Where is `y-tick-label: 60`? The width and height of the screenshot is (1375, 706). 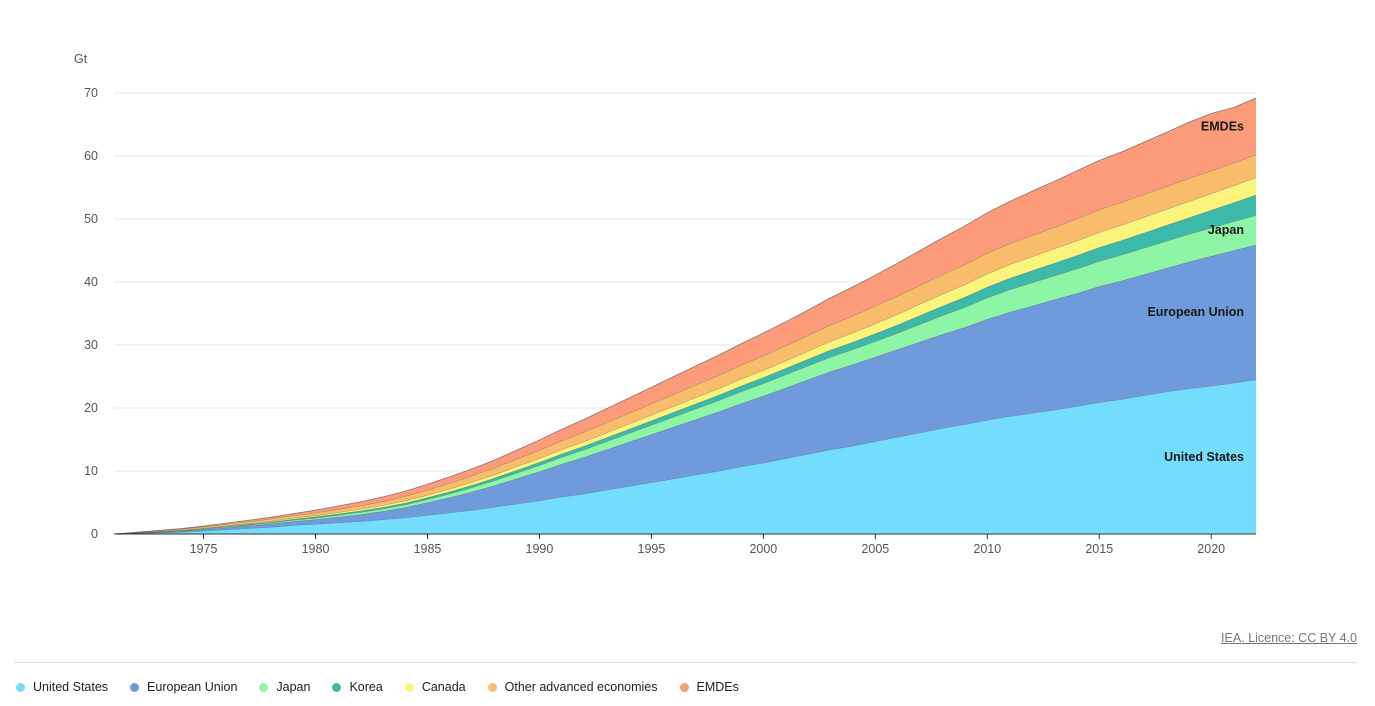 y-tick-label: 60 is located at coordinates (91, 156).